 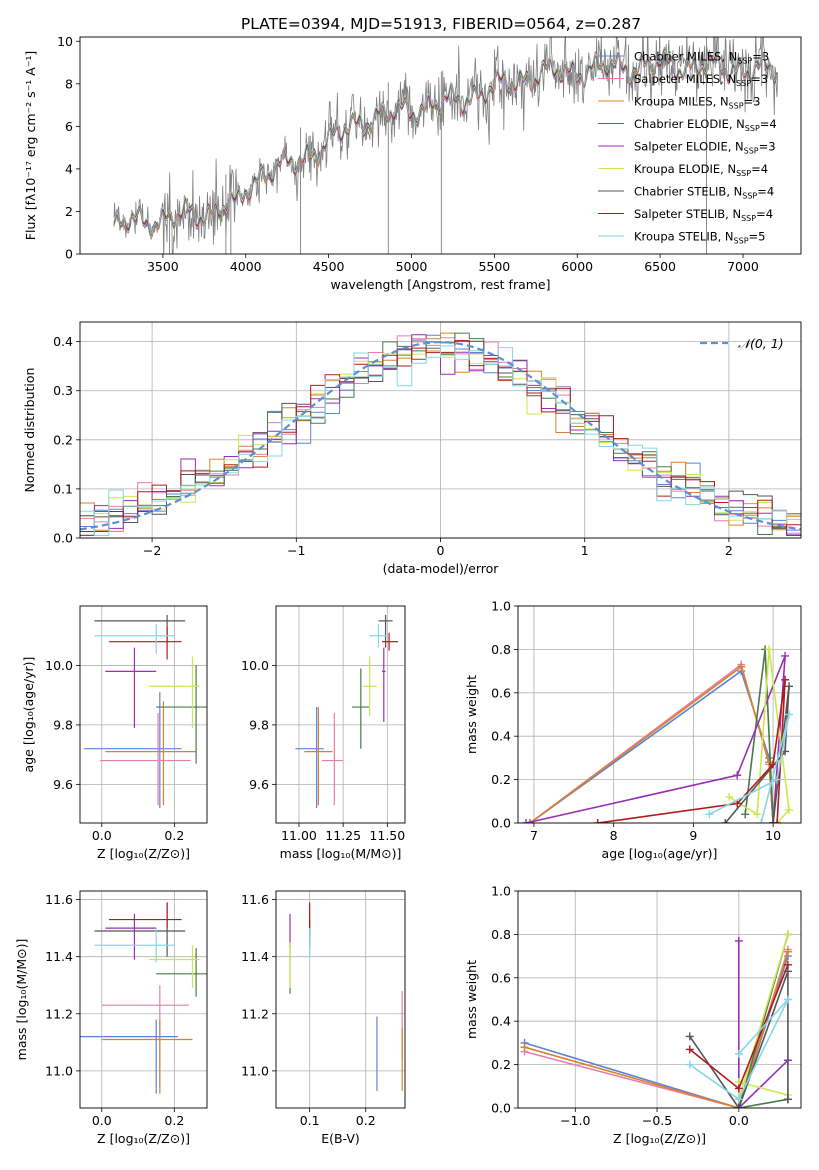 I want to click on residuals-ylabel: Normed distribution, so click(x=29, y=430).